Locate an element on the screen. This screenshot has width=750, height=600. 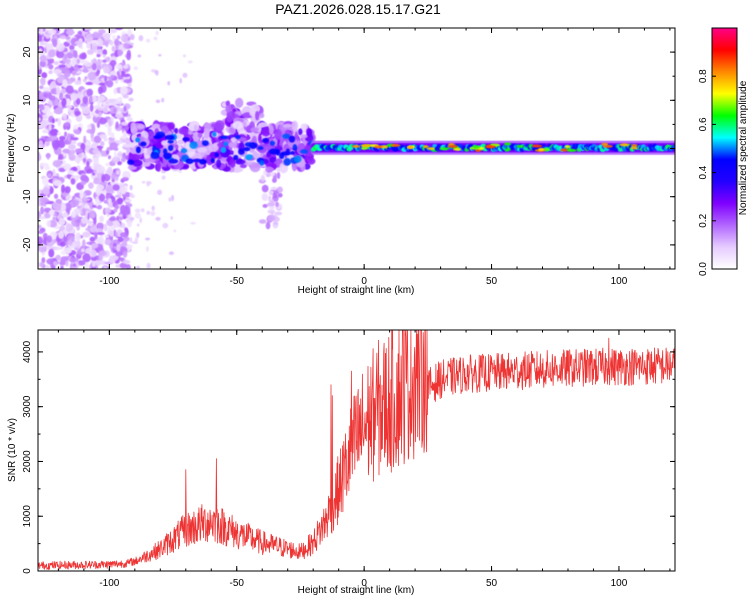
spectrogram-ytick-label: -20 is located at coordinates (27, 244).